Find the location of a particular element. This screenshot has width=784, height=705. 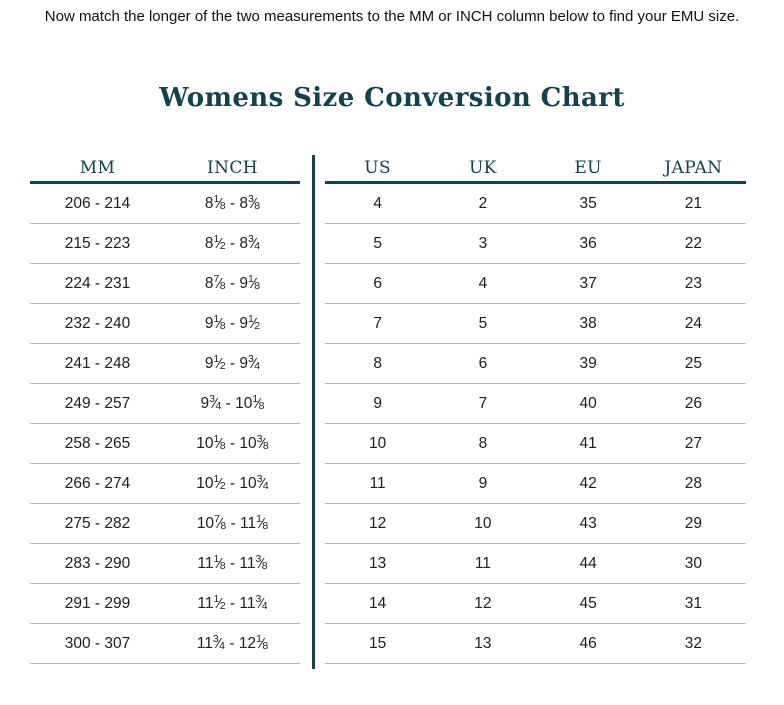

us-cell: 8 is located at coordinates (378, 363).